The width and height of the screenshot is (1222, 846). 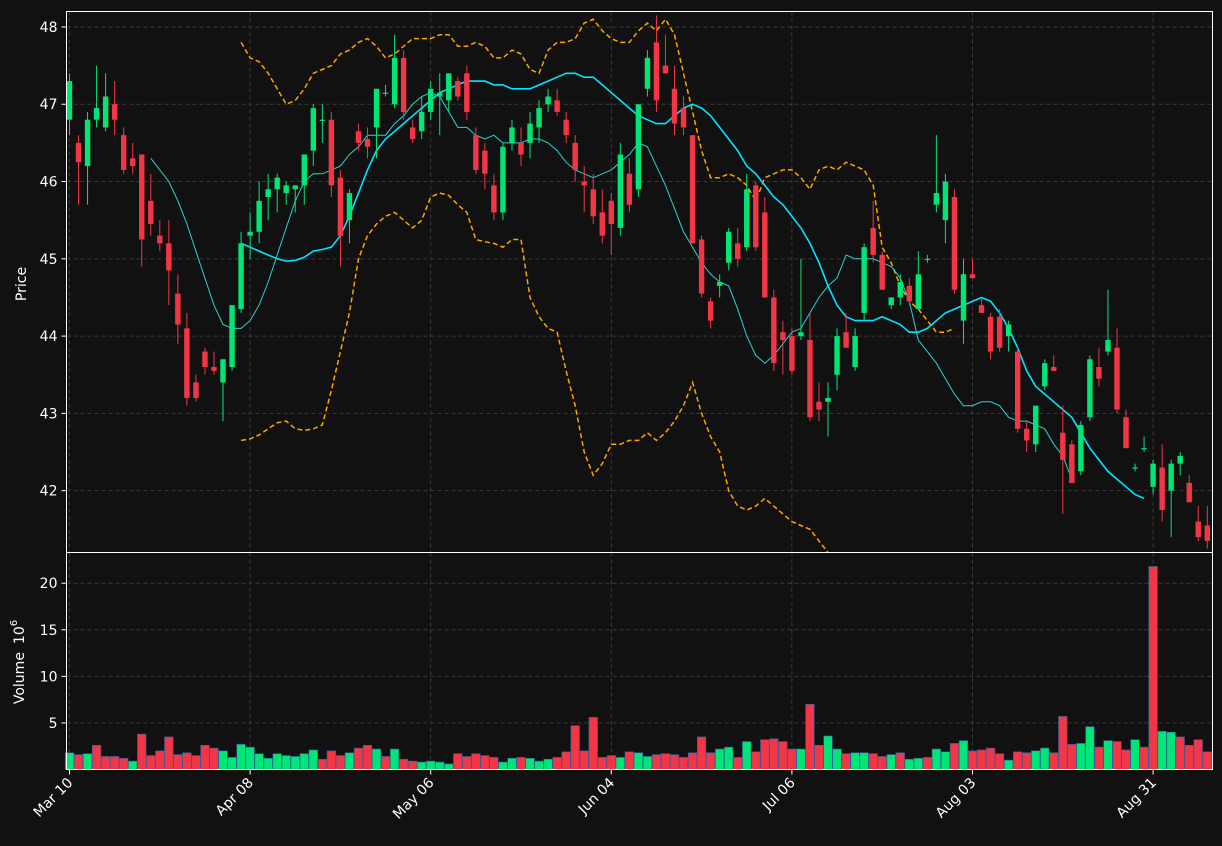 What do you see at coordinates (49, 631) in the screenshot?
I see `volume-tick-label: 15` at bounding box center [49, 631].